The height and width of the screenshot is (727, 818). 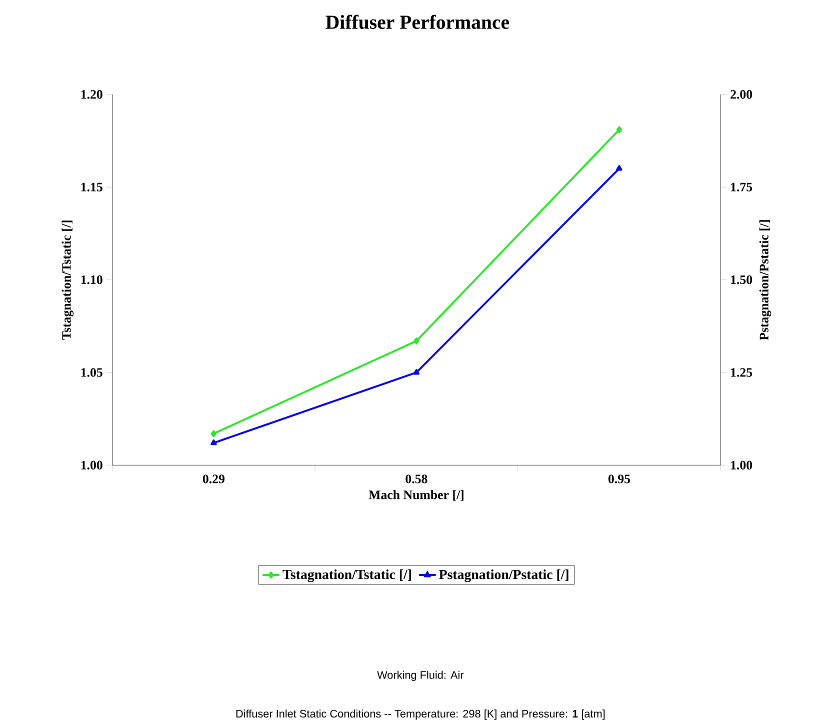 What do you see at coordinates (416, 496) in the screenshot?
I see `x-axis-title: Mach Number [/]` at bounding box center [416, 496].